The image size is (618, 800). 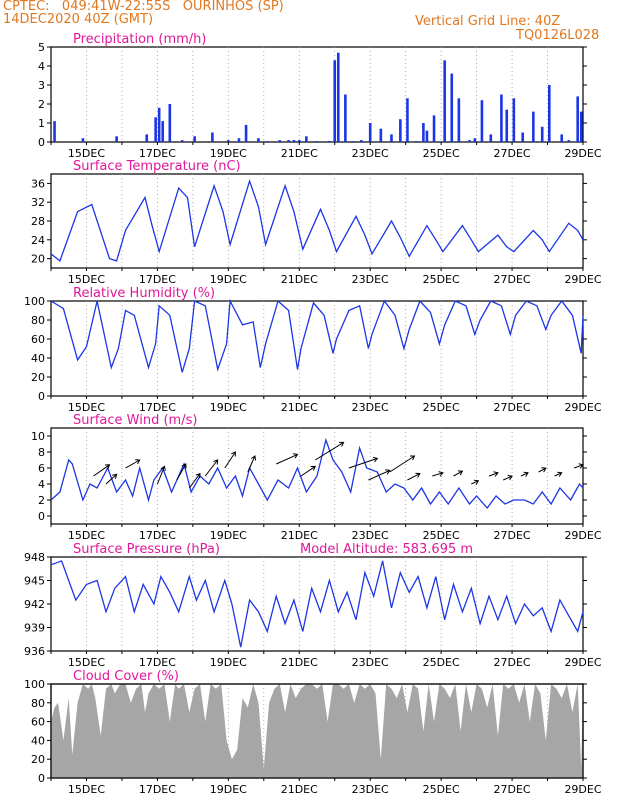 What do you see at coordinates (126, 676) in the screenshot?
I see `panel-title: Cloud Cover (%)` at bounding box center [126, 676].